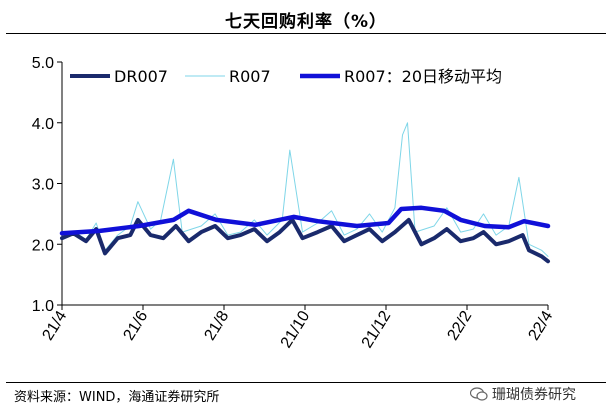  What do you see at coordinates (250, 76) in the screenshot?
I see `legend-label-1: R007` at bounding box center [250, 76].